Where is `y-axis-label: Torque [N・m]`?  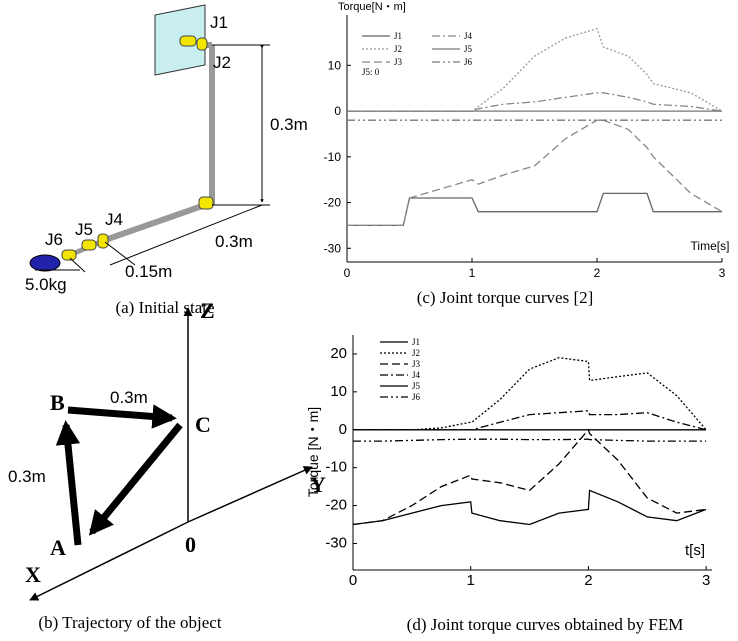 y-axis-label: Torque [N・m] is located at coordinates (313, 452).